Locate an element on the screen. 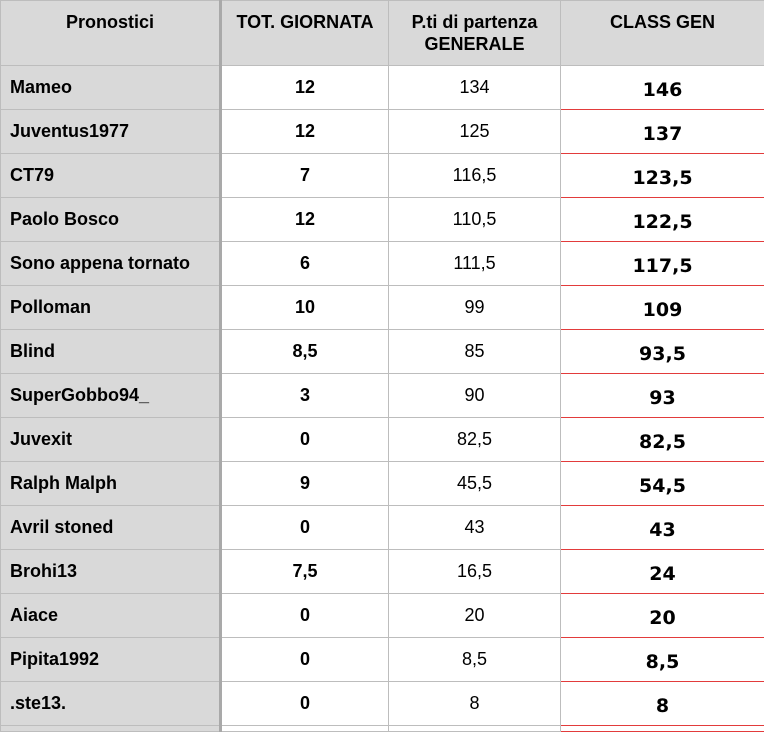 This screenshot has width=764, height=750. header-punti-partenza: P.ti di partenza GENERALE is located at coordinates (474, 33).